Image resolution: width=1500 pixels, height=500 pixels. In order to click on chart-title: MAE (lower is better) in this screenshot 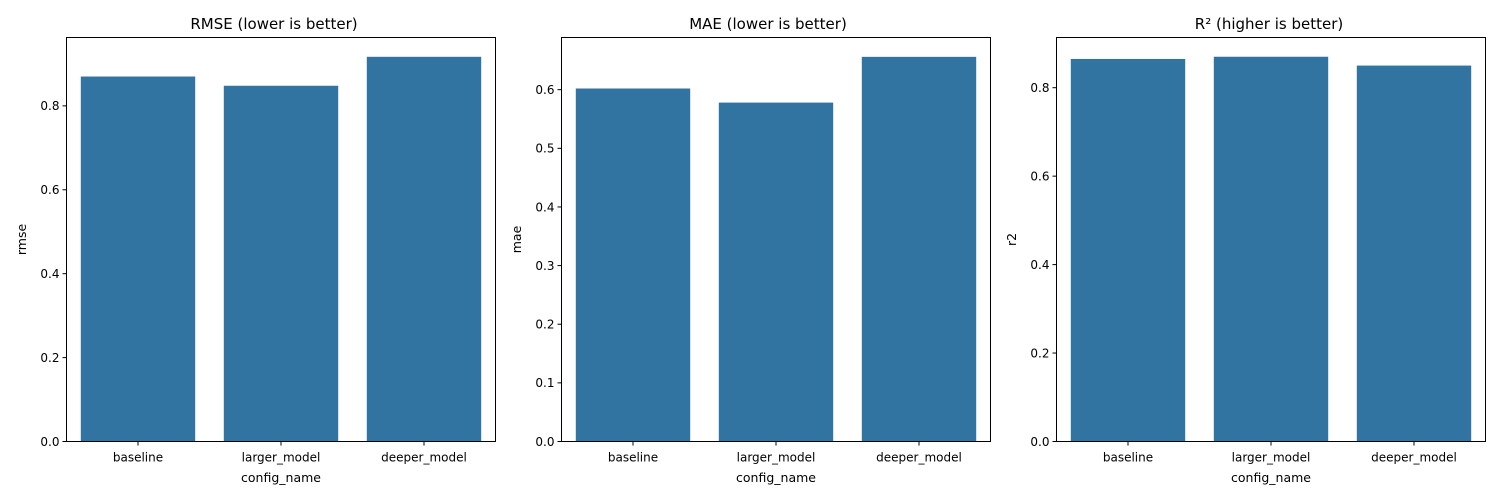, I will do `click(768, 24)`.